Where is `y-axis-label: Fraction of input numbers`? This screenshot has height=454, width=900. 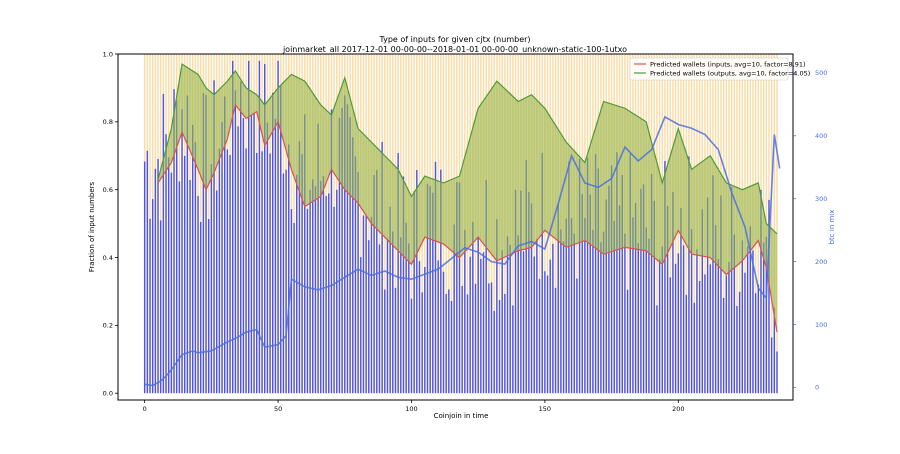 y-axis-label: Fraction of input numbers is located at coordinates (92, 226).